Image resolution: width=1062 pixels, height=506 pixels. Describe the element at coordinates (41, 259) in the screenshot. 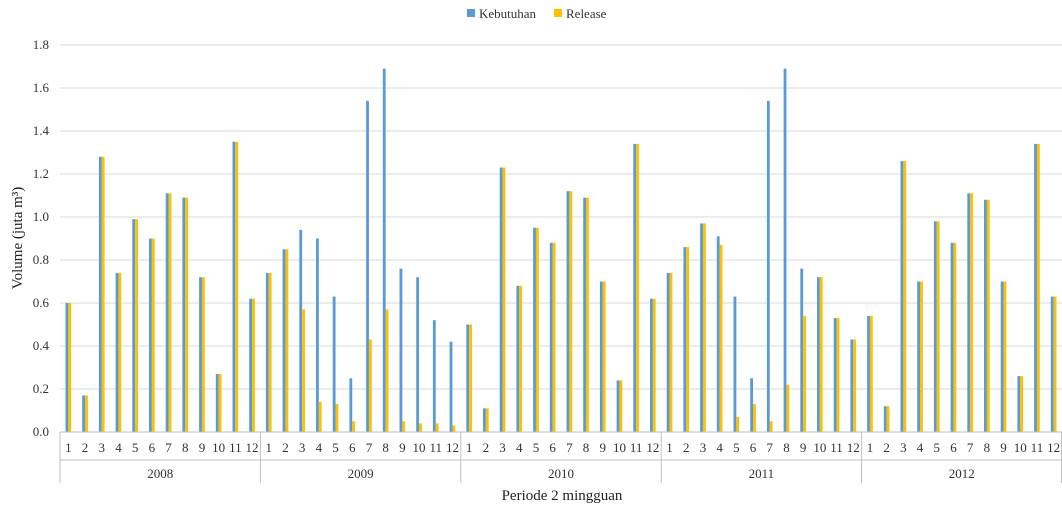

I see `y-tick-label: 0.8` at that location.